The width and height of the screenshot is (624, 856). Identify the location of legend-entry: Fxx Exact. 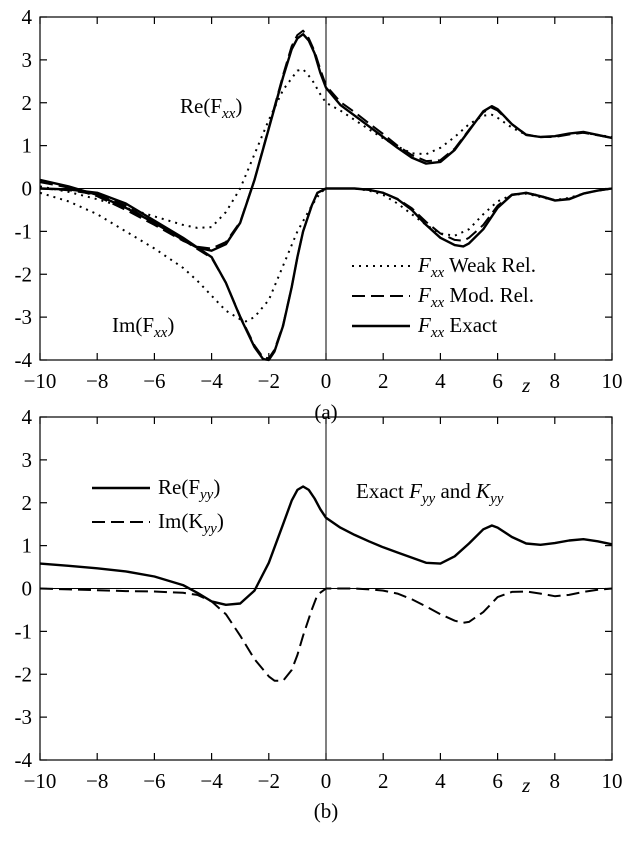
(457, 327).